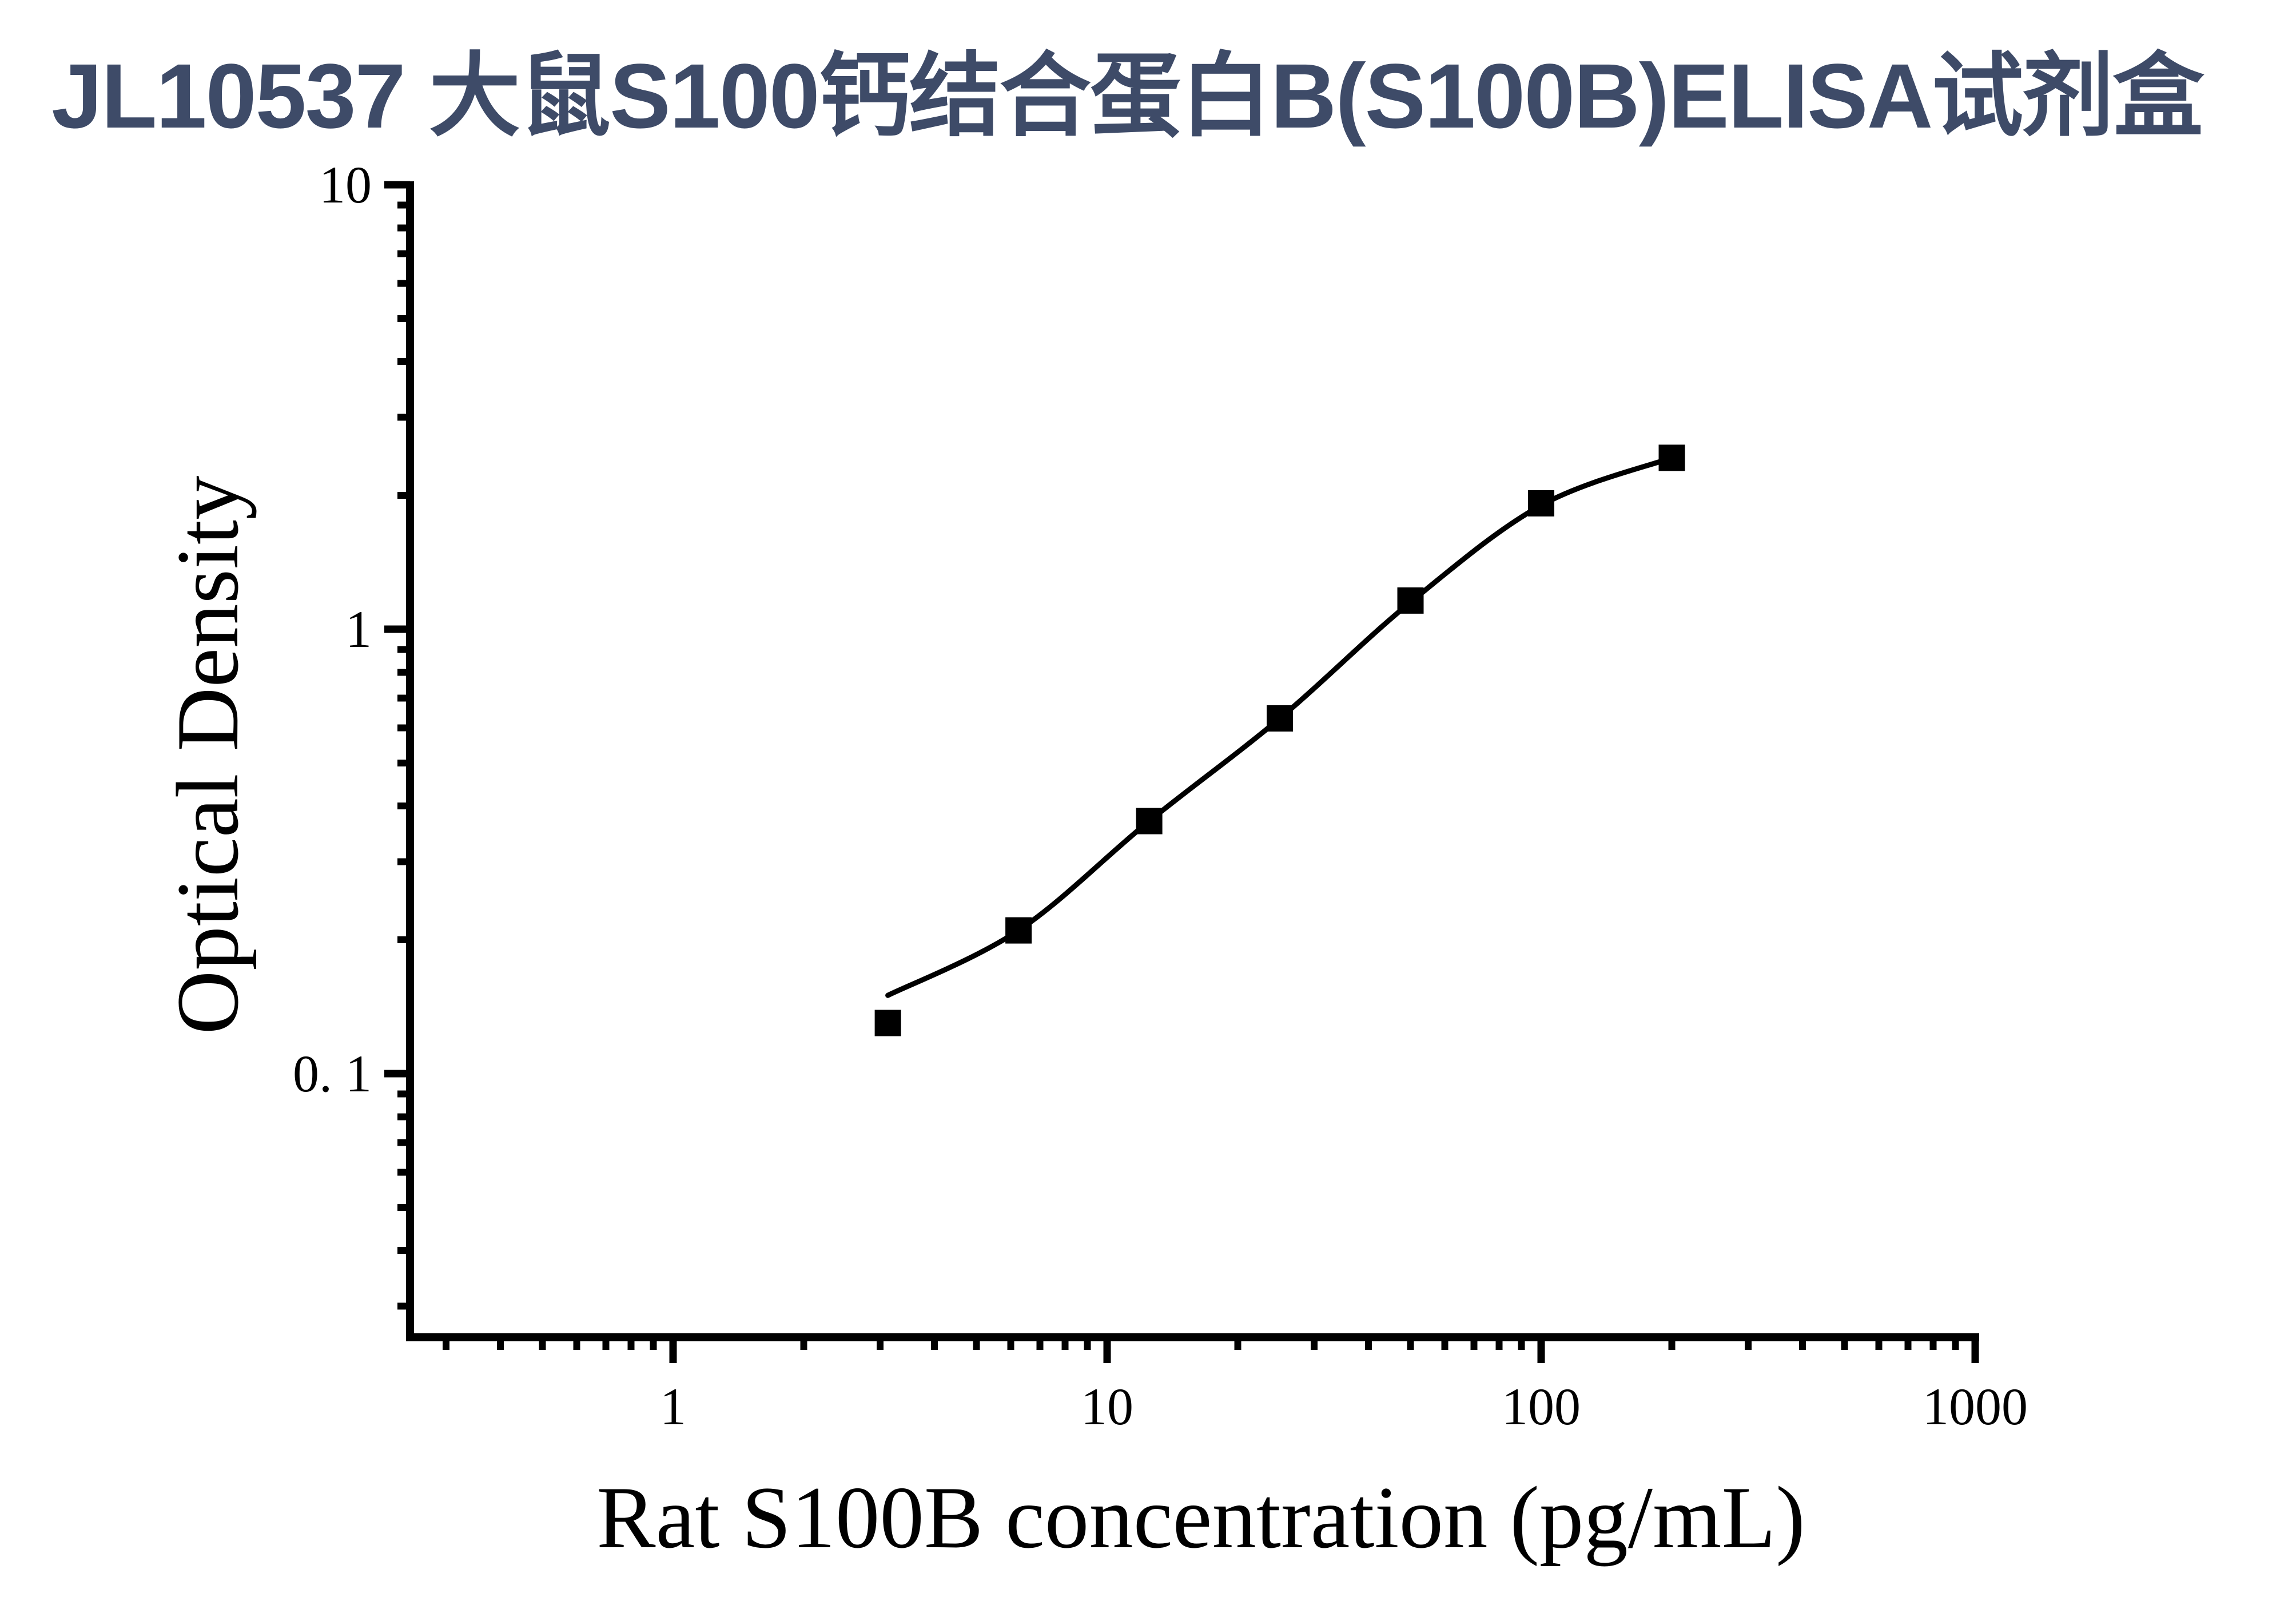  Describe the element at coordinates (1128, 96) in the screenshot. I see `page-title: JL10537 大鼠S100钙结合蛋白B(S100B)ELISA试剂盒` at that location.